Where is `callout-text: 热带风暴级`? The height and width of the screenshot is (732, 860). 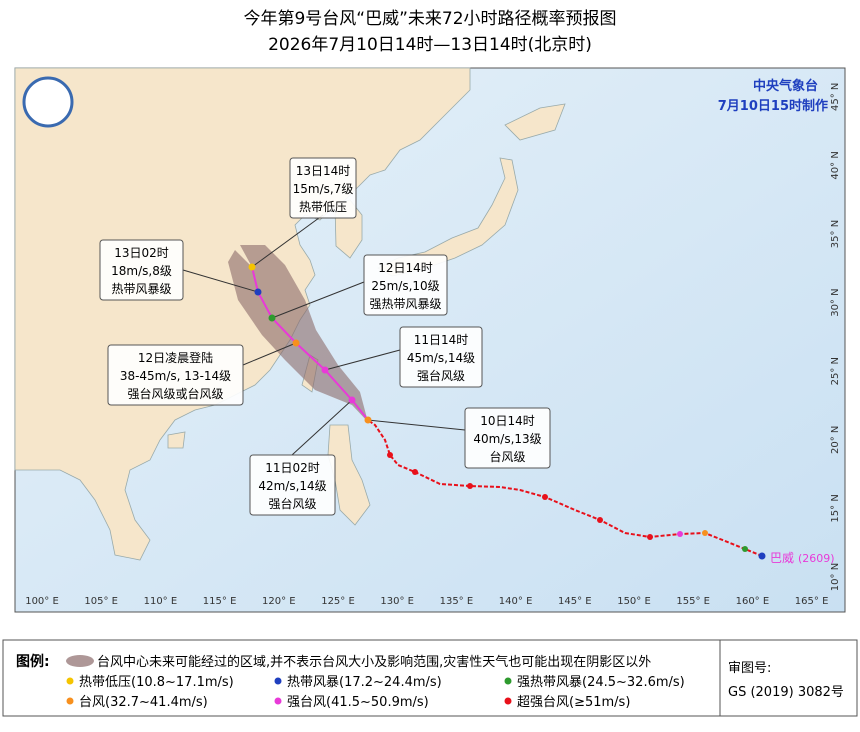 callout-text: 热带风暴级 is located at coordinates (141, 289).